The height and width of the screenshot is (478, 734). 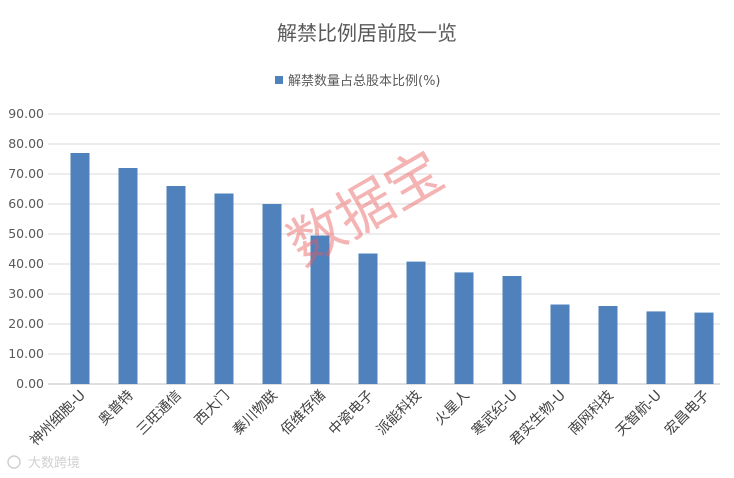 What do you see at coordinates (591, 413) in the screenshot?
I see `x-category-label: 南网科技` at bounding box center [591, 413].